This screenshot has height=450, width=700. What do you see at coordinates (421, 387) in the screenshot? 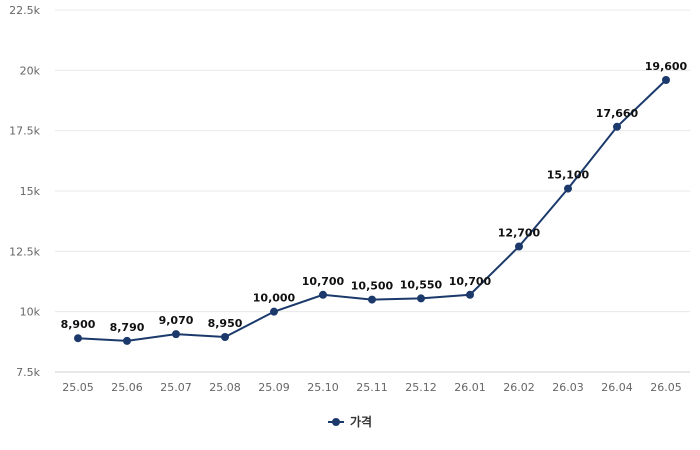
I see `x-tick-label: 25.12` at bounding box center [421, 387].